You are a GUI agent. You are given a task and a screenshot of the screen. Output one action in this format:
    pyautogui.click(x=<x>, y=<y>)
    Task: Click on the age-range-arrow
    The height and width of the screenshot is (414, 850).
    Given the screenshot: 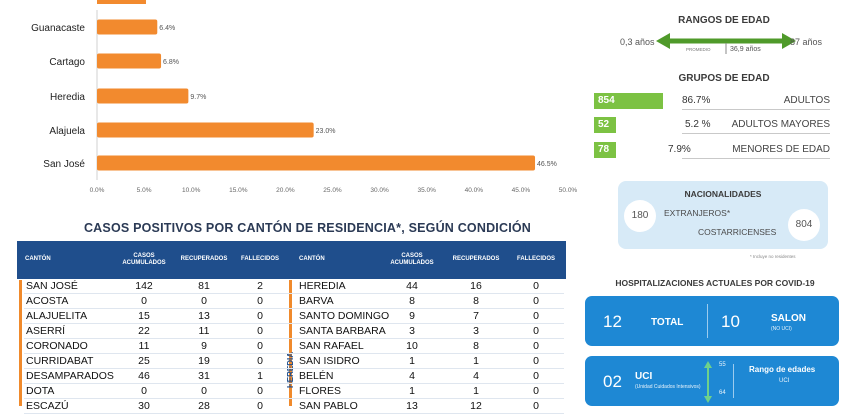 What is the action you would take?
    pyautogui.click(x=726, y=43)
    